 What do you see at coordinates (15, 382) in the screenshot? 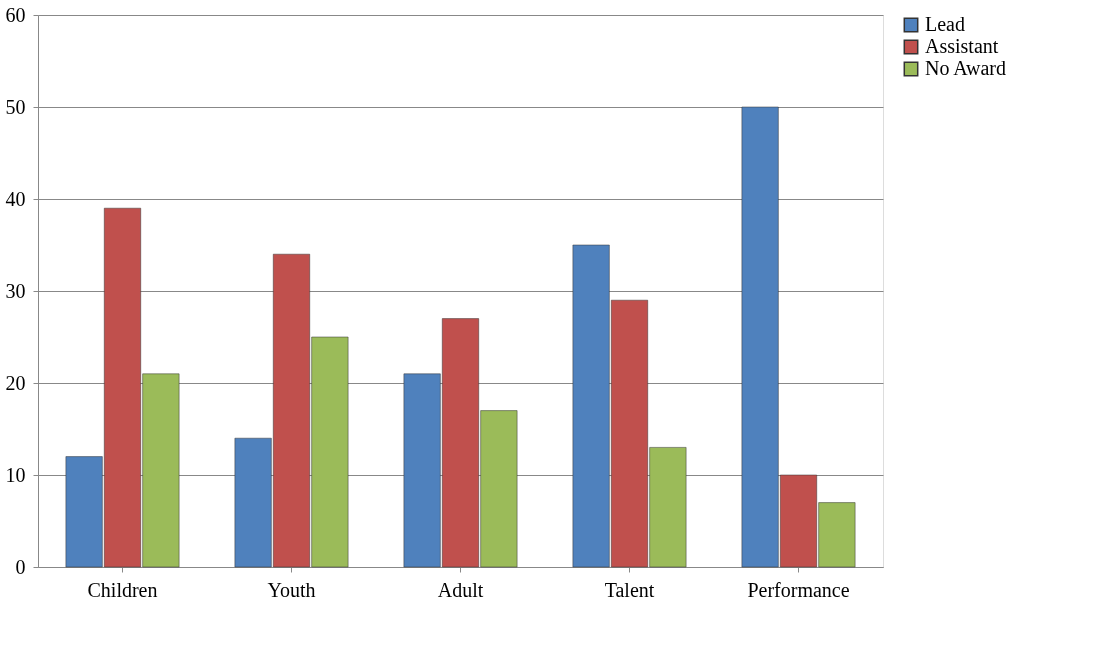
I see `y-tick-label: 20` at bounding box center [15, 382].